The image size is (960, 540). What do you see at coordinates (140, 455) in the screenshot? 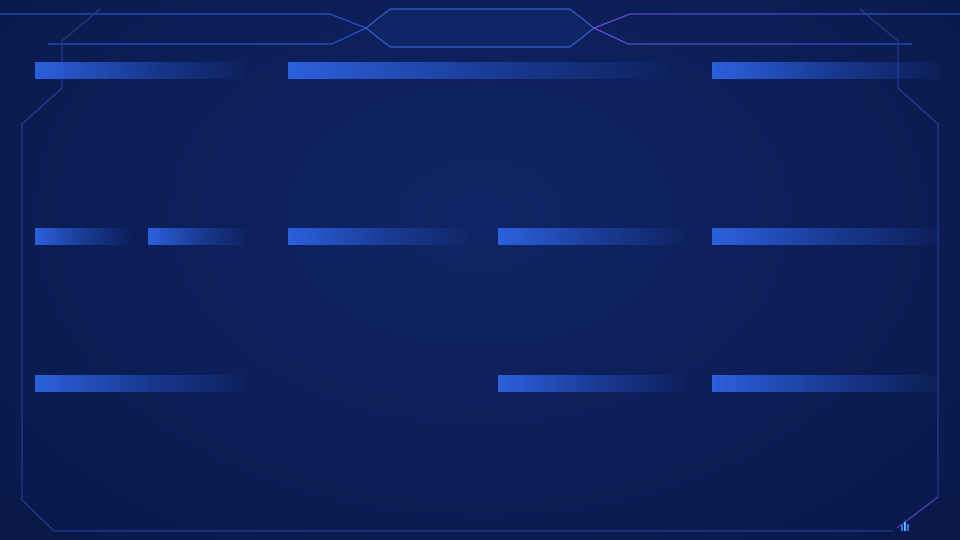
I see `completion-rate-chart` at bounding box center [140, 455].